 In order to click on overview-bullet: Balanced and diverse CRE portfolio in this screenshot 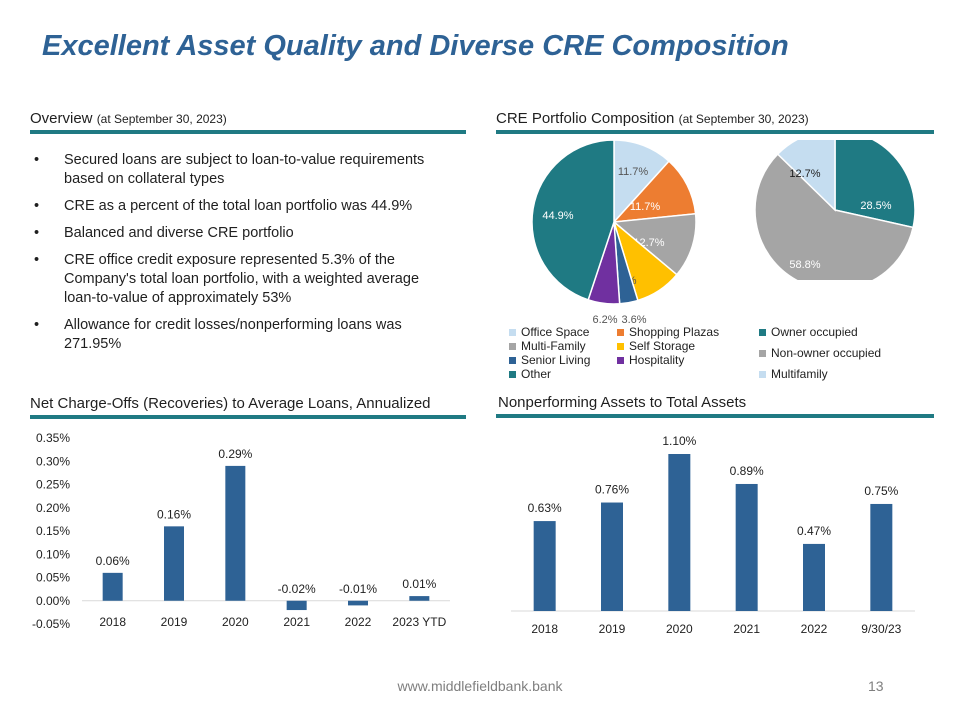, I will do `click(240, 233)`.